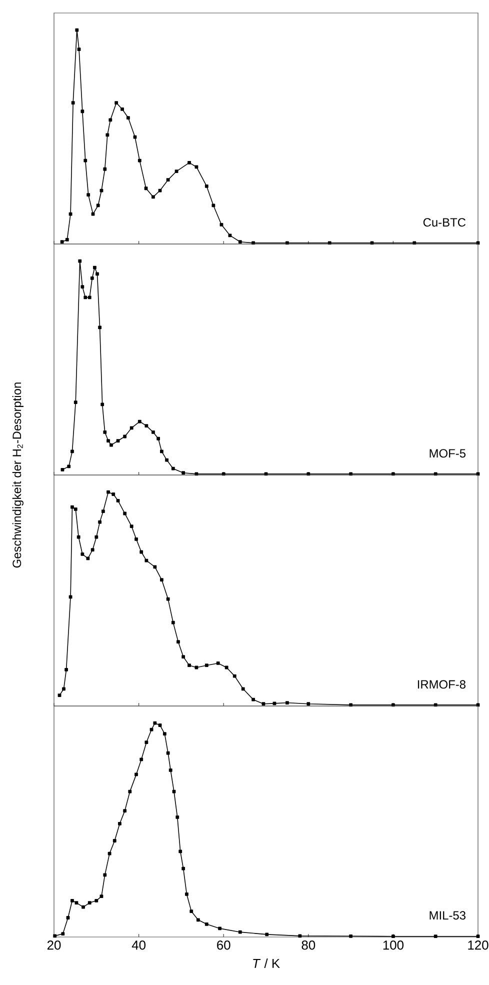 The width and height of the screenshot is (489, 985). What do you see at coordinates (54, 945) in the screenshot?
I see `x-tick-label: 20` at bounding box center [54, 945].